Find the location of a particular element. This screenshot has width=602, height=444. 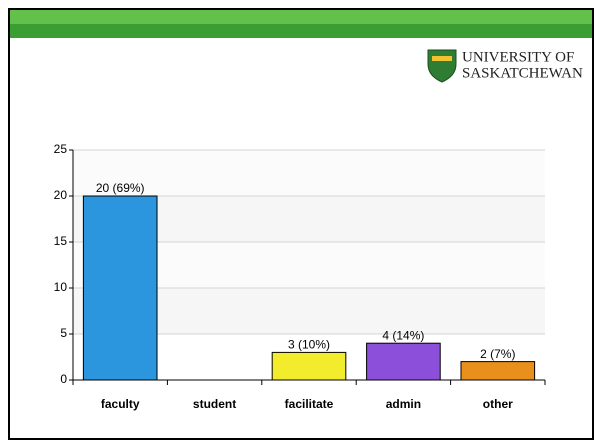

logo-text: SASKATCHEWAN is located at coordinates (522, 73).